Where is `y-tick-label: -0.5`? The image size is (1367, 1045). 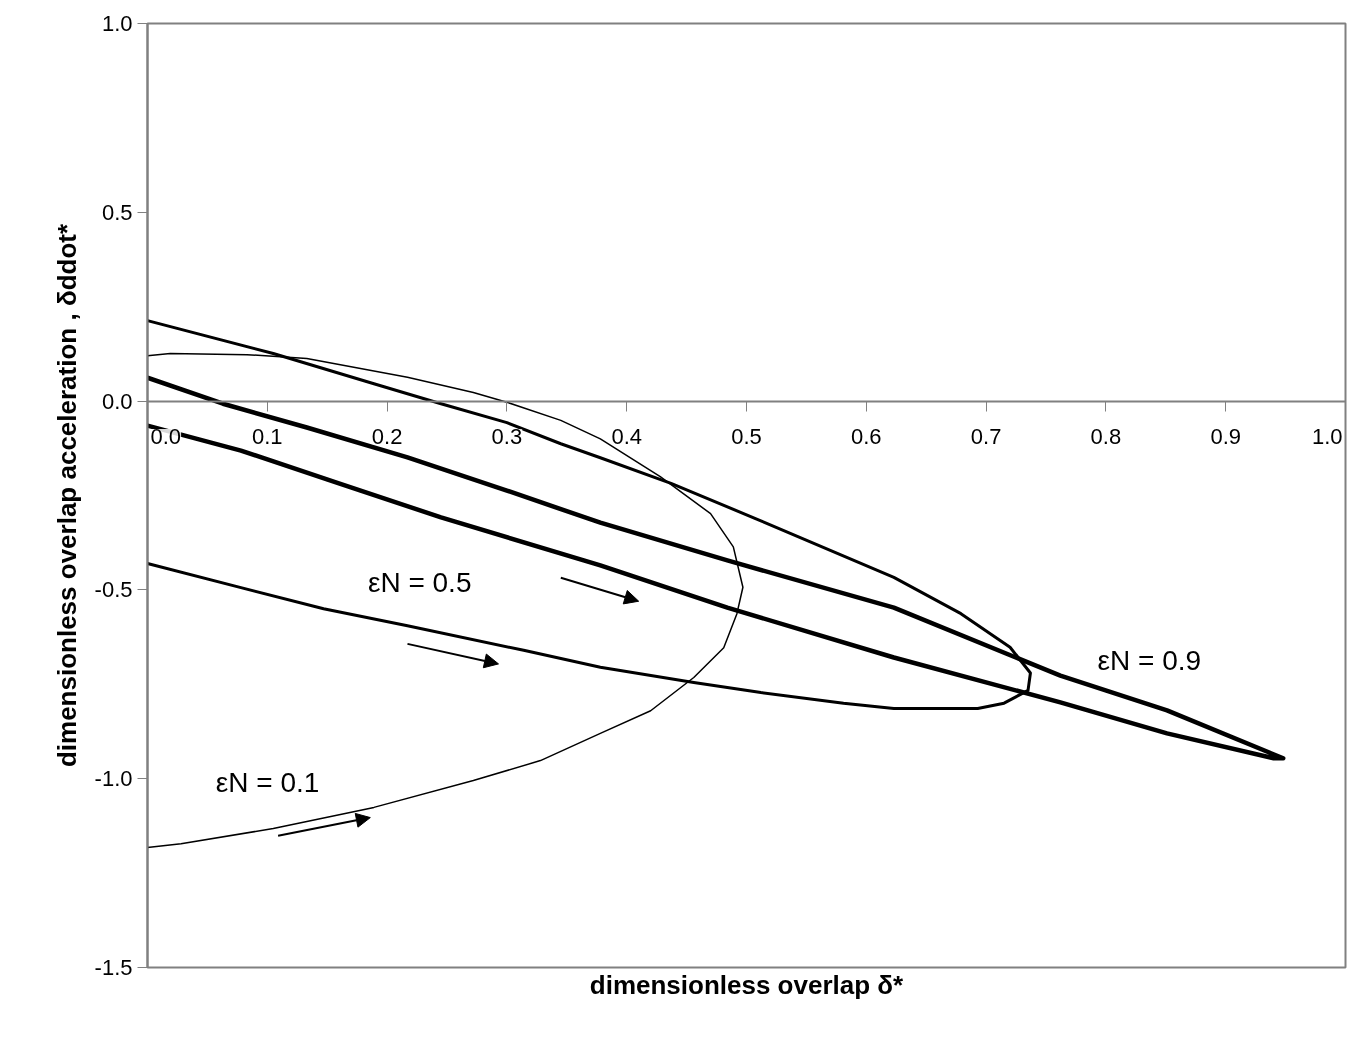 y-tick-label: -0.5 is located at coordinates (113, 590).